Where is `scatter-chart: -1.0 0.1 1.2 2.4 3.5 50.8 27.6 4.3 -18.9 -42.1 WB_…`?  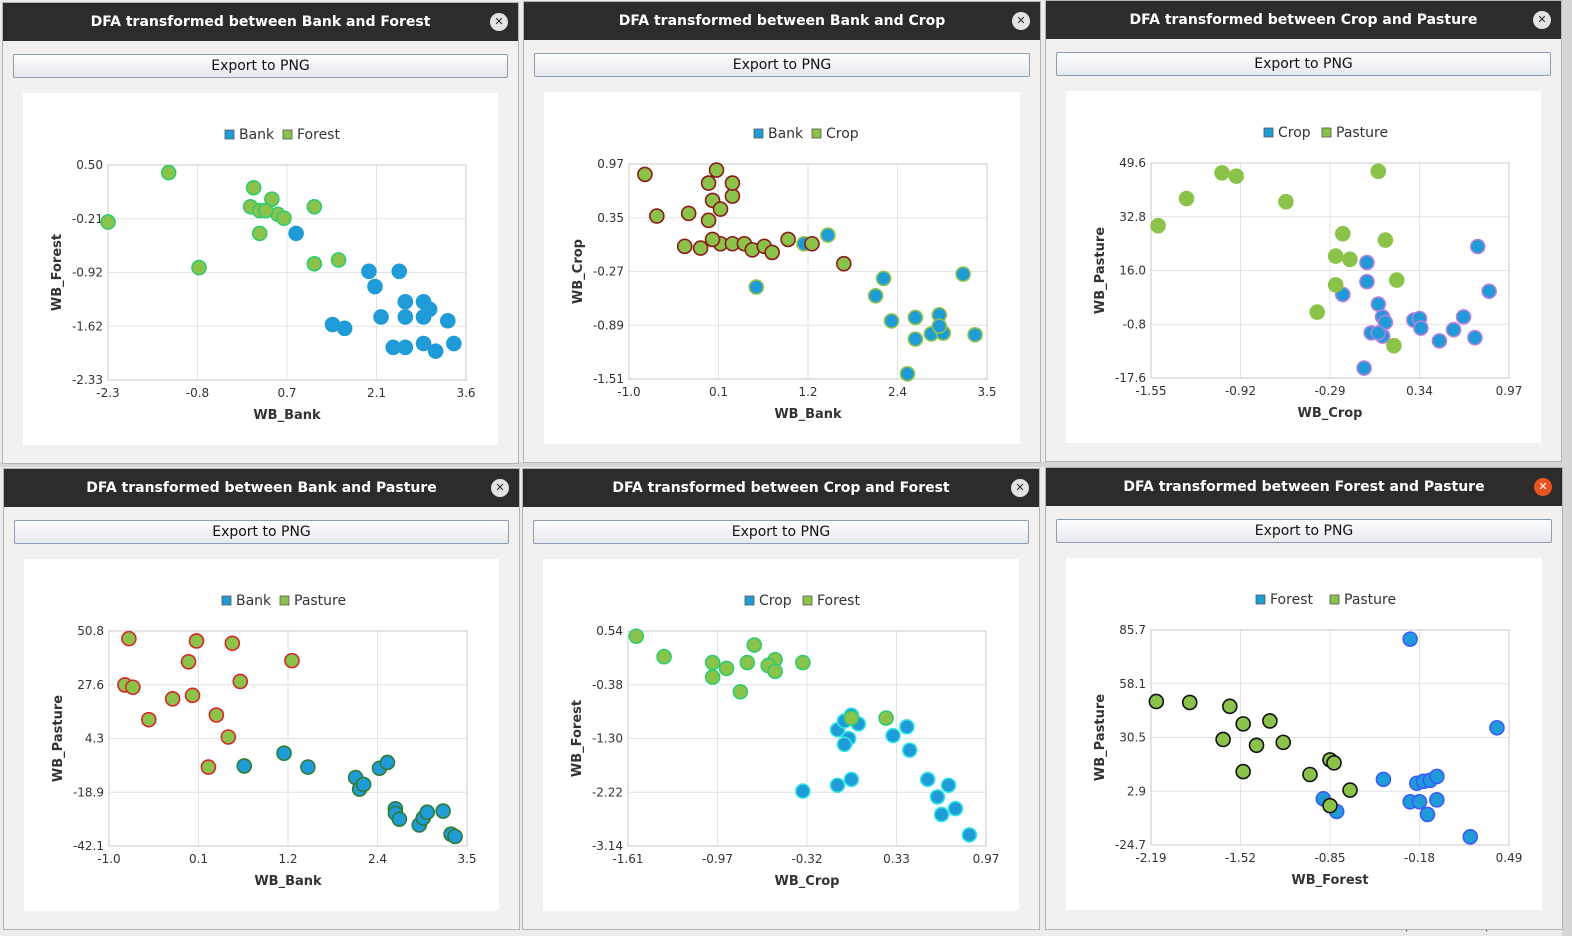 scatter-chart: -1.0 0.1 1.2 2.4 3.5 50.8 27.6 4.3 -18.9 -42.1 WB_… is located at coordinates (264, 741).